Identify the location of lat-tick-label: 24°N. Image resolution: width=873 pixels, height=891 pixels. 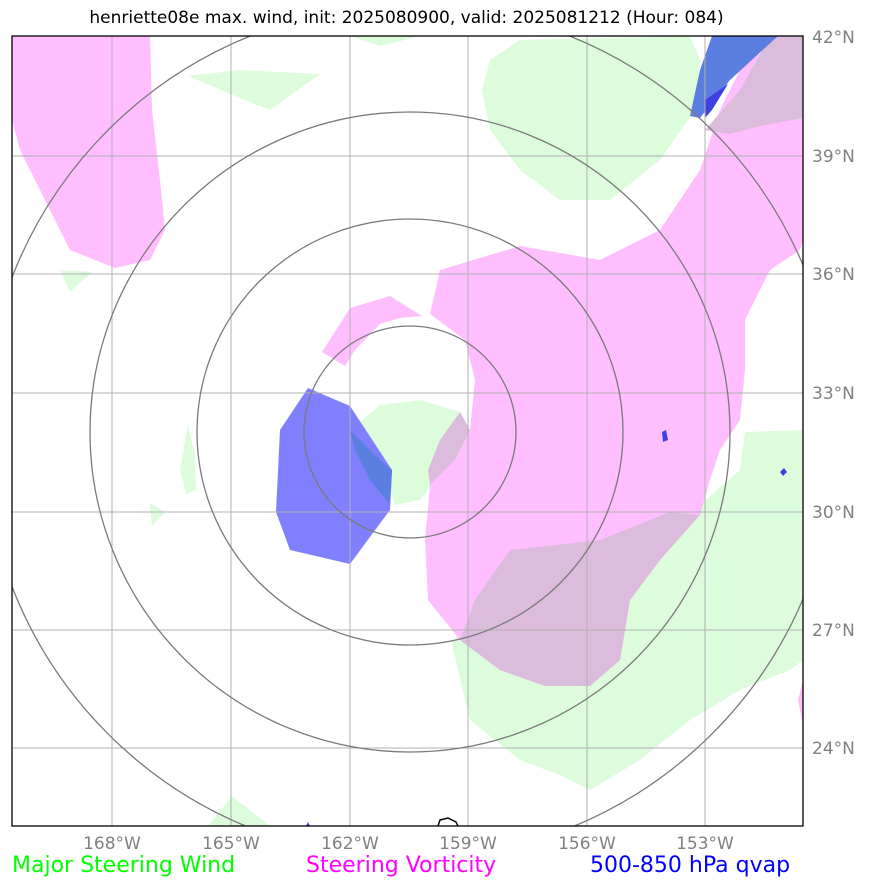
(833, 749).